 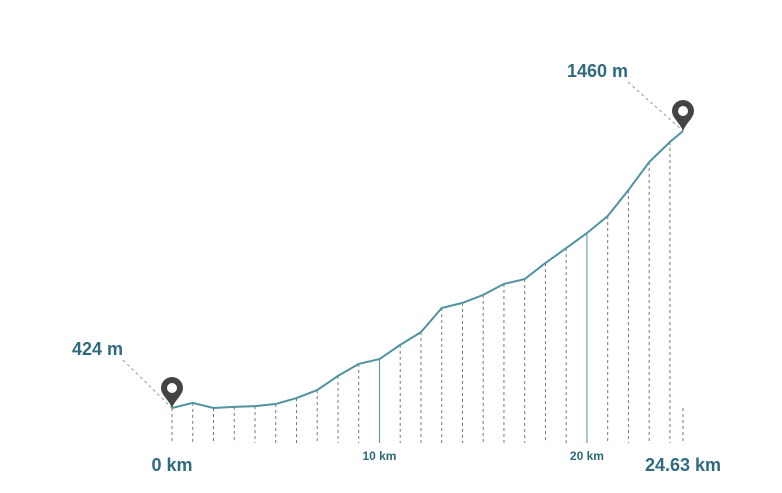 What do you see at coordinates (597, 71) in the screenshot?
I see `annotation-label: 1460 m` at bounding box center [597, 71].